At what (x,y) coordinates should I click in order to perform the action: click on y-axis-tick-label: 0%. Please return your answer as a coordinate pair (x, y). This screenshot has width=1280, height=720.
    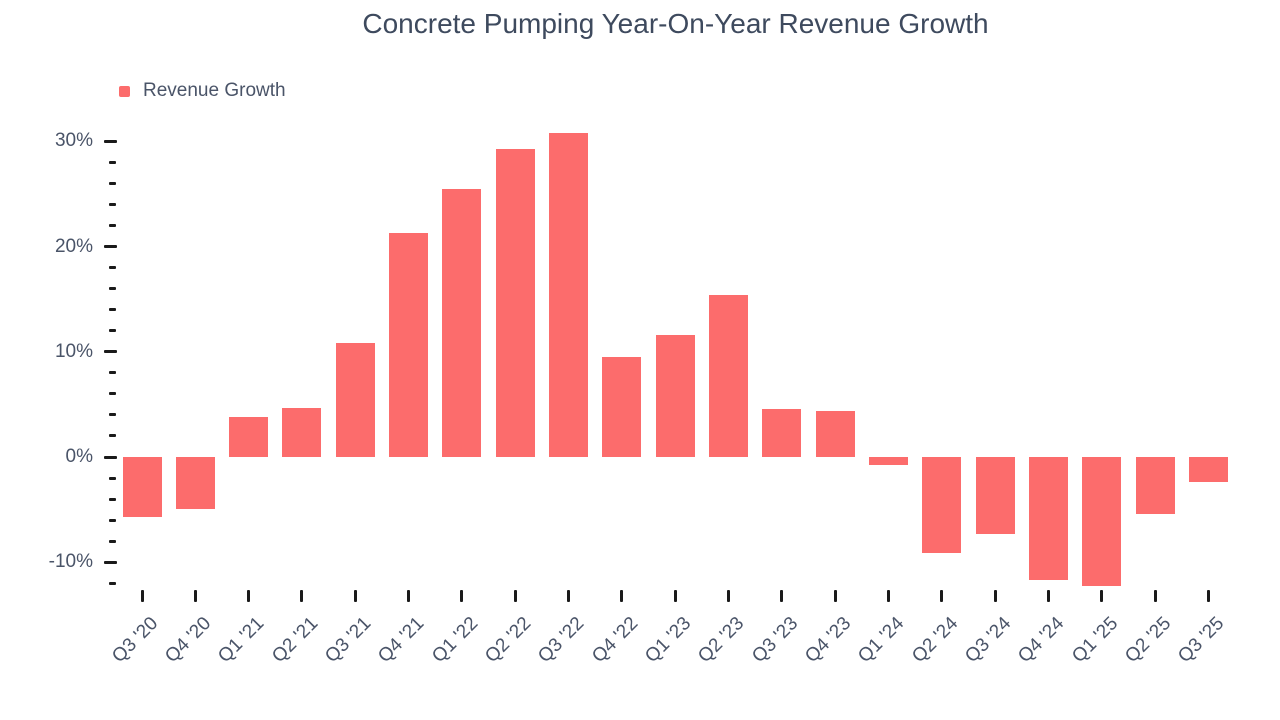
    Looking at the image, I should click on (79, 456).